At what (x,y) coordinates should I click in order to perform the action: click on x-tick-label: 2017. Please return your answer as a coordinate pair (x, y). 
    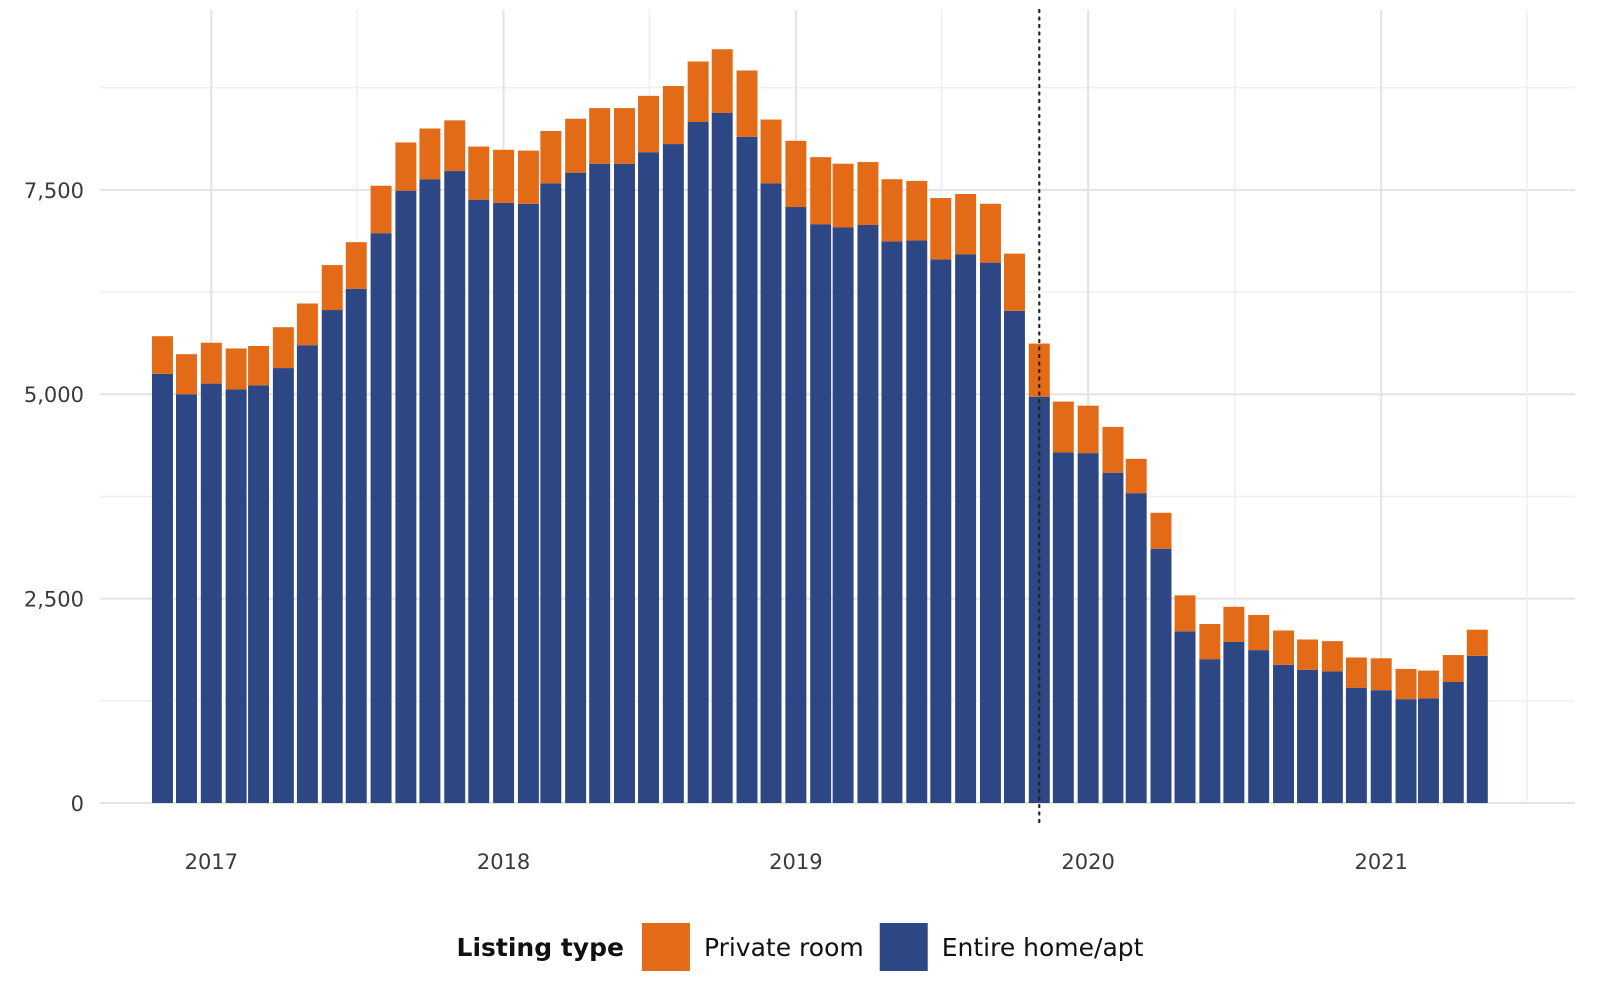
    Looking at the image, I should click on (211, 862).